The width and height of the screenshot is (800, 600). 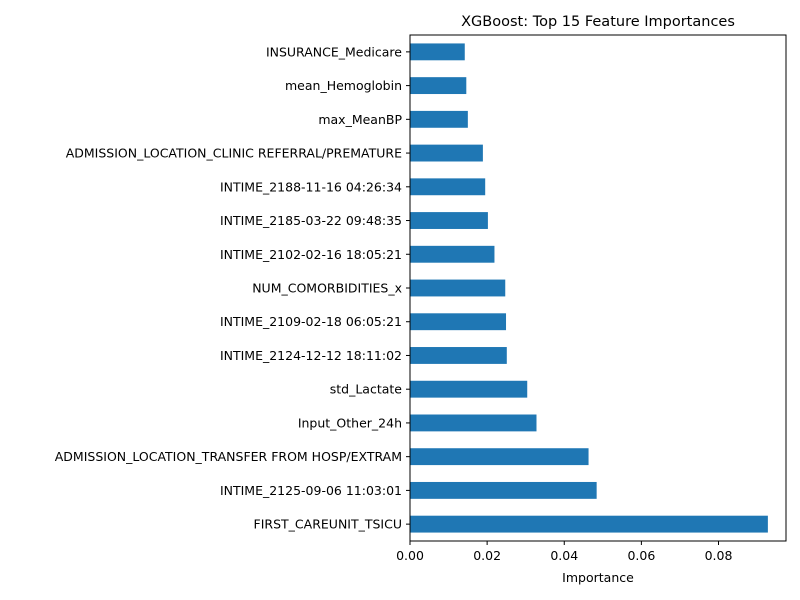 I want to click on x-tick-label: 0.06, so click(x=641, y=555).